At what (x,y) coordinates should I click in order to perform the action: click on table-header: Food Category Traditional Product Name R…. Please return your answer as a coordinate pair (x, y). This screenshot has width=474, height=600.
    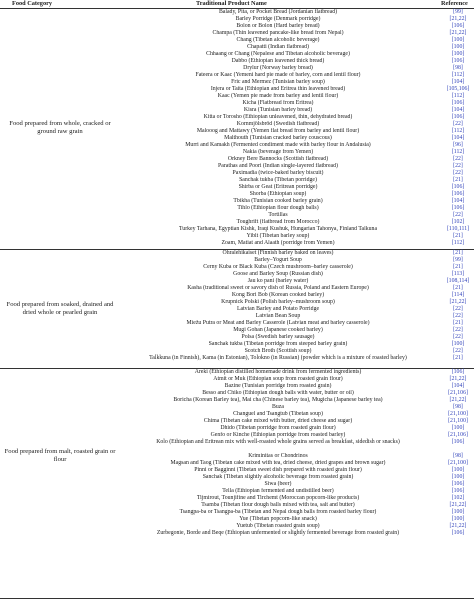
    Looking at the image, I should click on (237, 4).